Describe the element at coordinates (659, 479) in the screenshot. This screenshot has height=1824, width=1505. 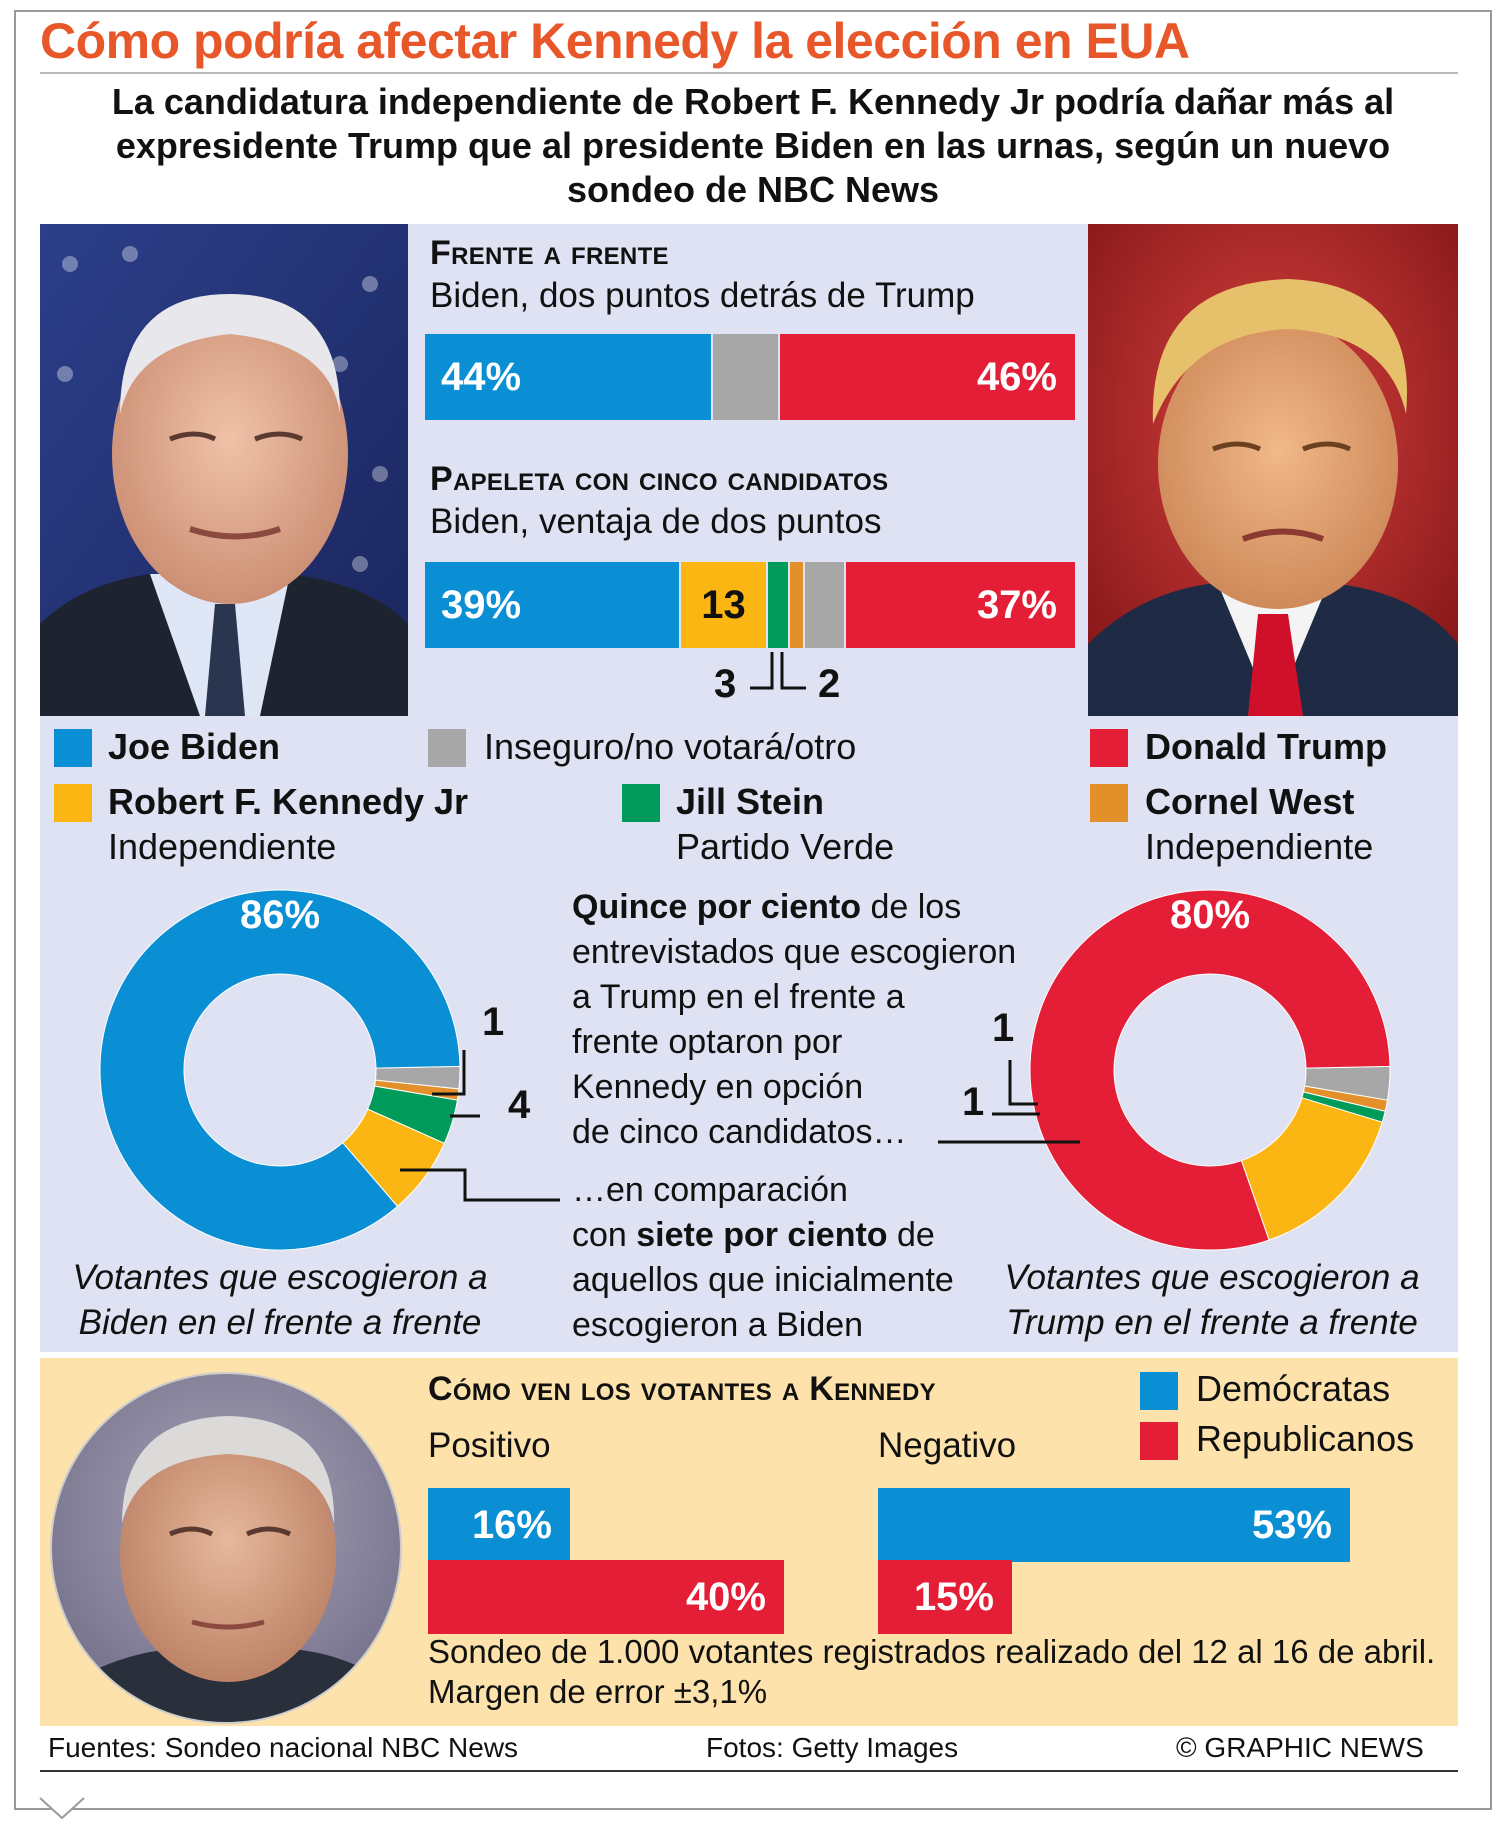
I see `five-way-heading: Papeleta con cinco candidatos` at that location.